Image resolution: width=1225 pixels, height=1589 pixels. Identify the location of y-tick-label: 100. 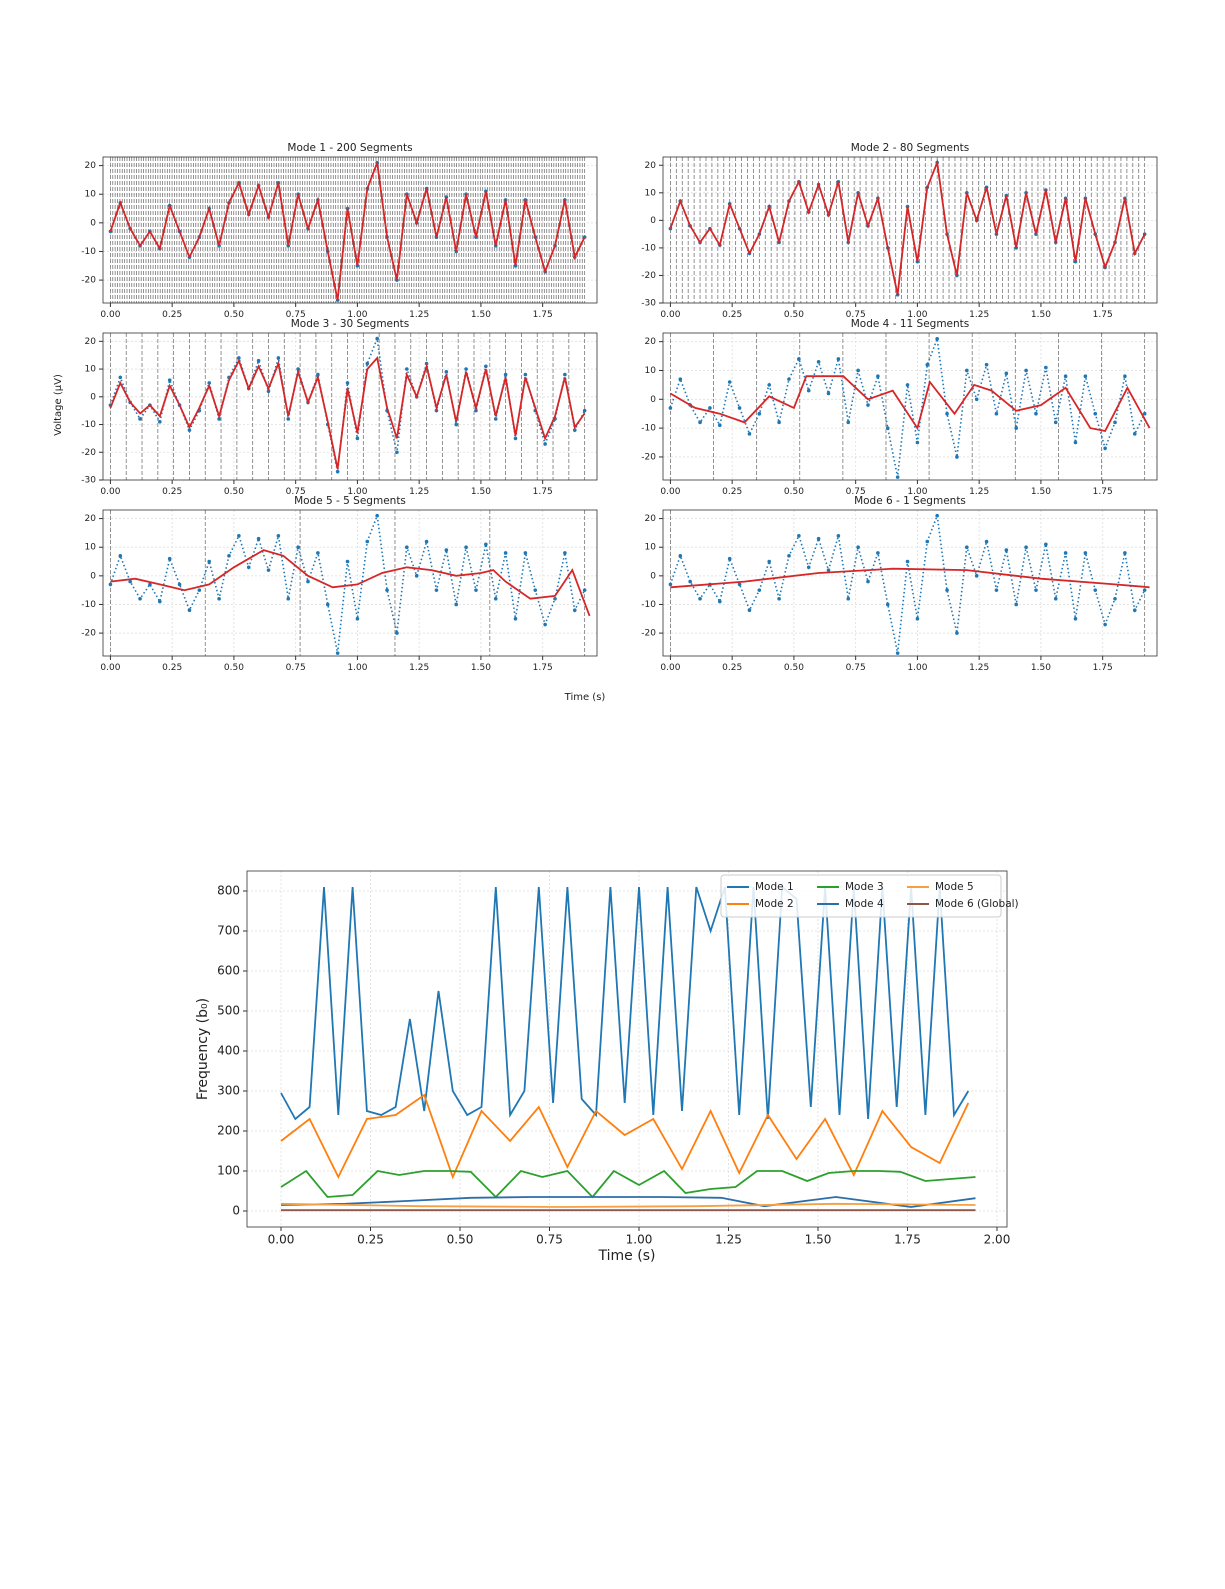
(228, 1171).